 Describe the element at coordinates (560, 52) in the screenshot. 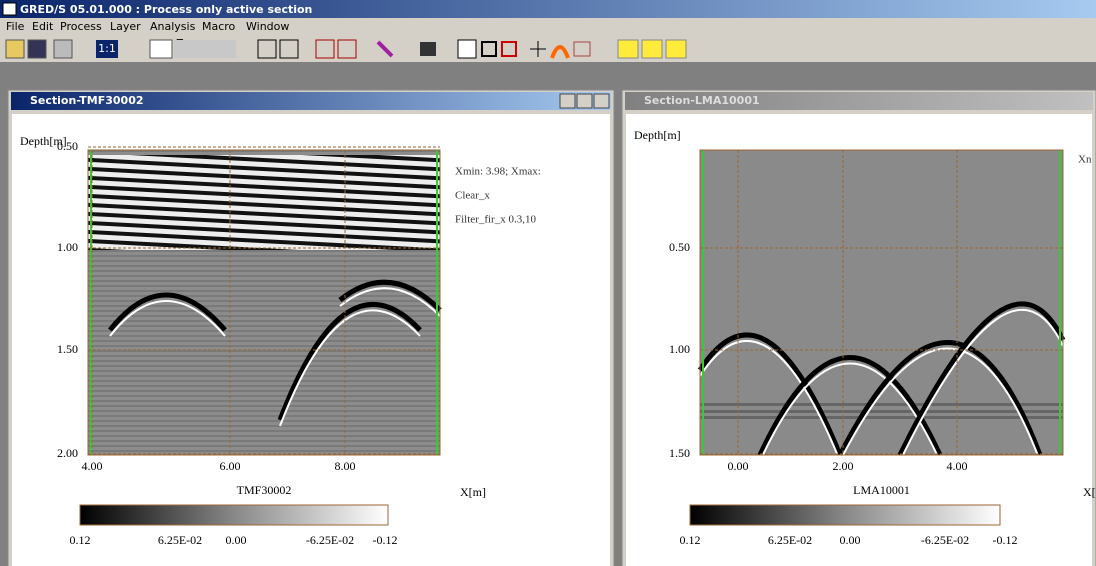

I see `hyperbola-tool` at that location.